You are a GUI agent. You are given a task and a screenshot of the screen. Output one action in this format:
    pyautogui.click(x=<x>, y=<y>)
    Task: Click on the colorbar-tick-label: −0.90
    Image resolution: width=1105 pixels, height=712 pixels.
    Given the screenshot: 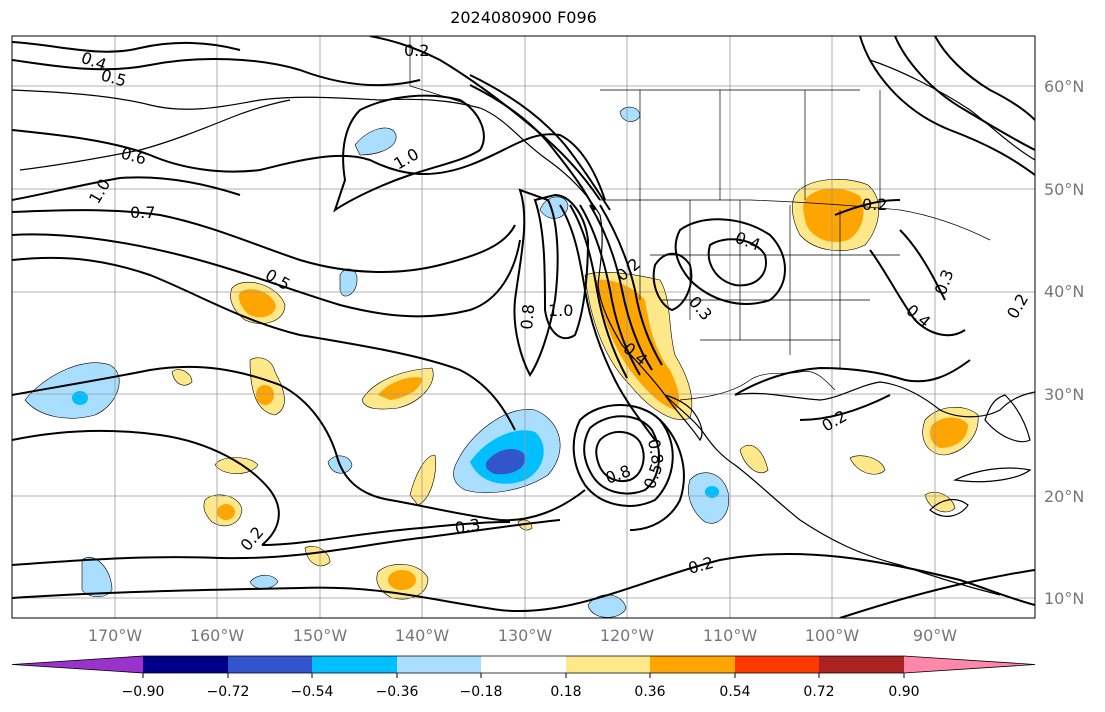 What is the action you would take?
    pyautogui.click(x=143, y=692)
    